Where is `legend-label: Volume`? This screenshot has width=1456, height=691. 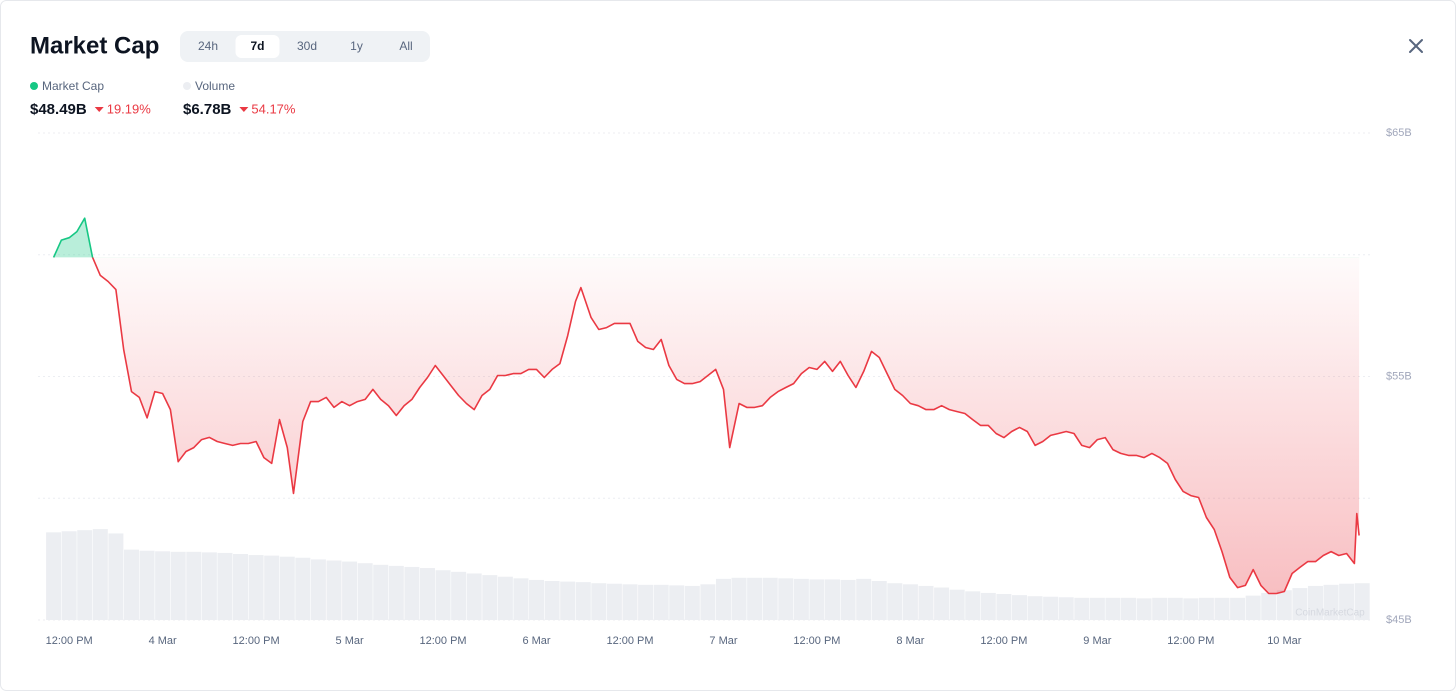
legend-label: Volume is located at coordinates (215, 86).